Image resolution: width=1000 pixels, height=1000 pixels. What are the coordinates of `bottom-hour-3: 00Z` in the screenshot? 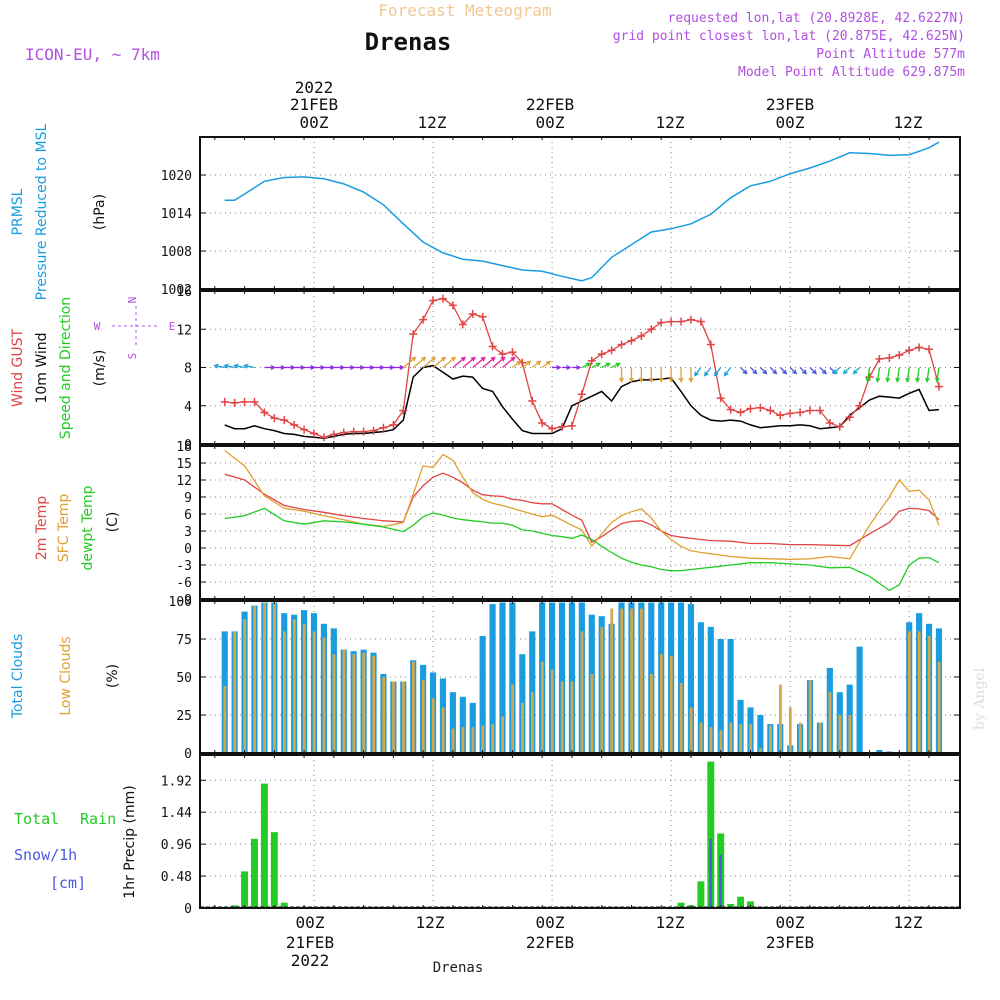 It's located at (550, 922).